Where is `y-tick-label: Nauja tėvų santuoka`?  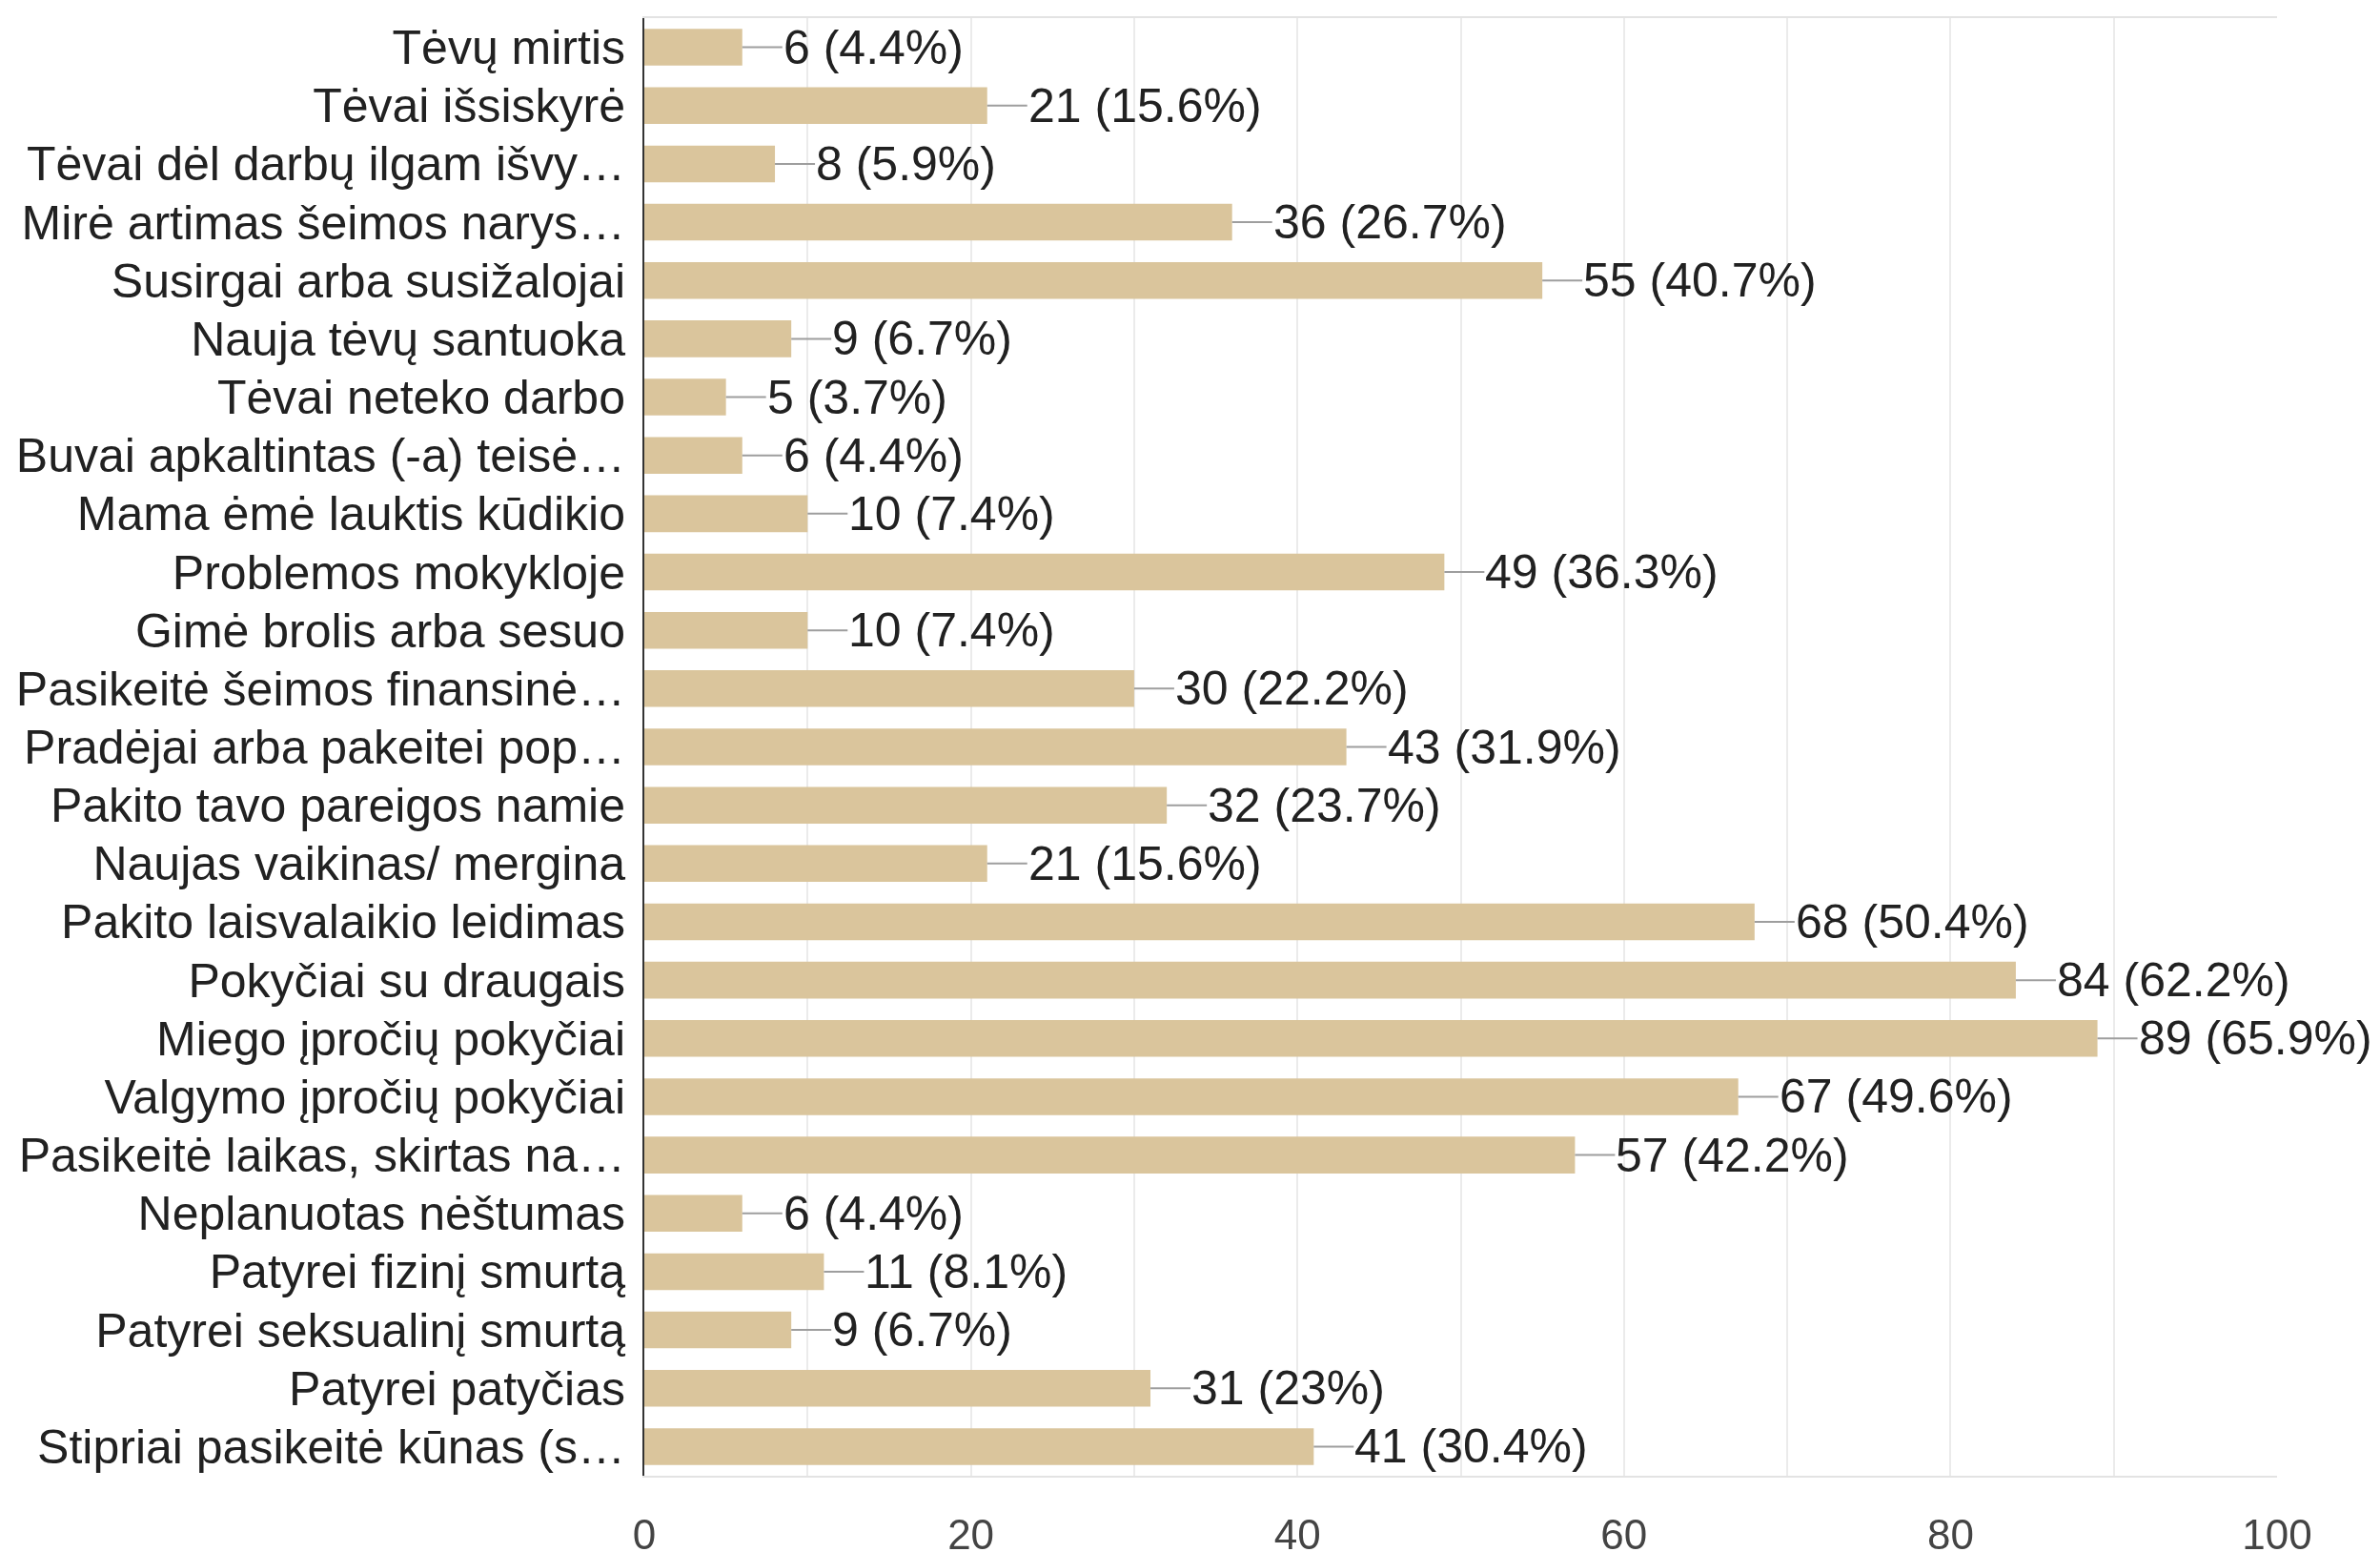 y-tick-label: Nauja tėvų santuoka is located at coordinates (408, 339).